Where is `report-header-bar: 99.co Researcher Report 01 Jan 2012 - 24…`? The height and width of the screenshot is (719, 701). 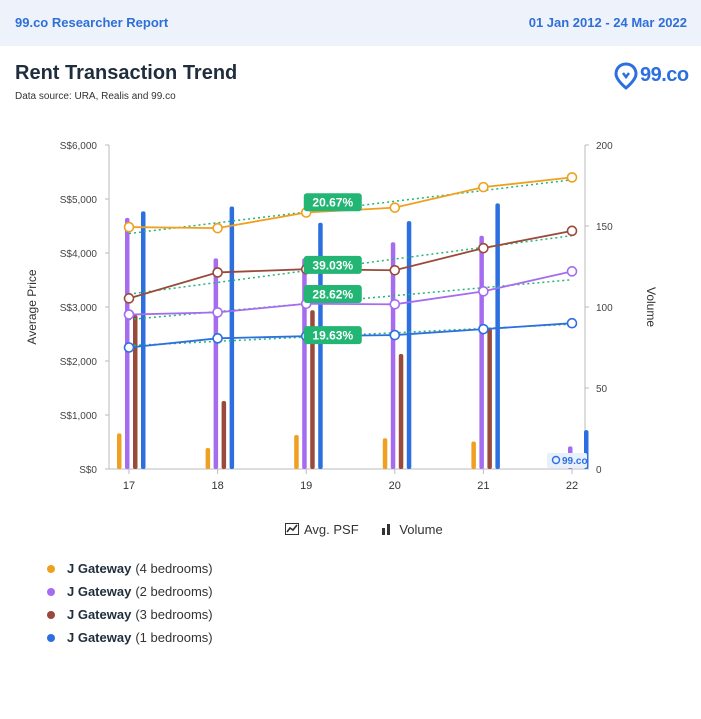
report-header-bar: 99.co Researcher Report 01 Jan 2012 - 24… is located at coordinates (350, 23).